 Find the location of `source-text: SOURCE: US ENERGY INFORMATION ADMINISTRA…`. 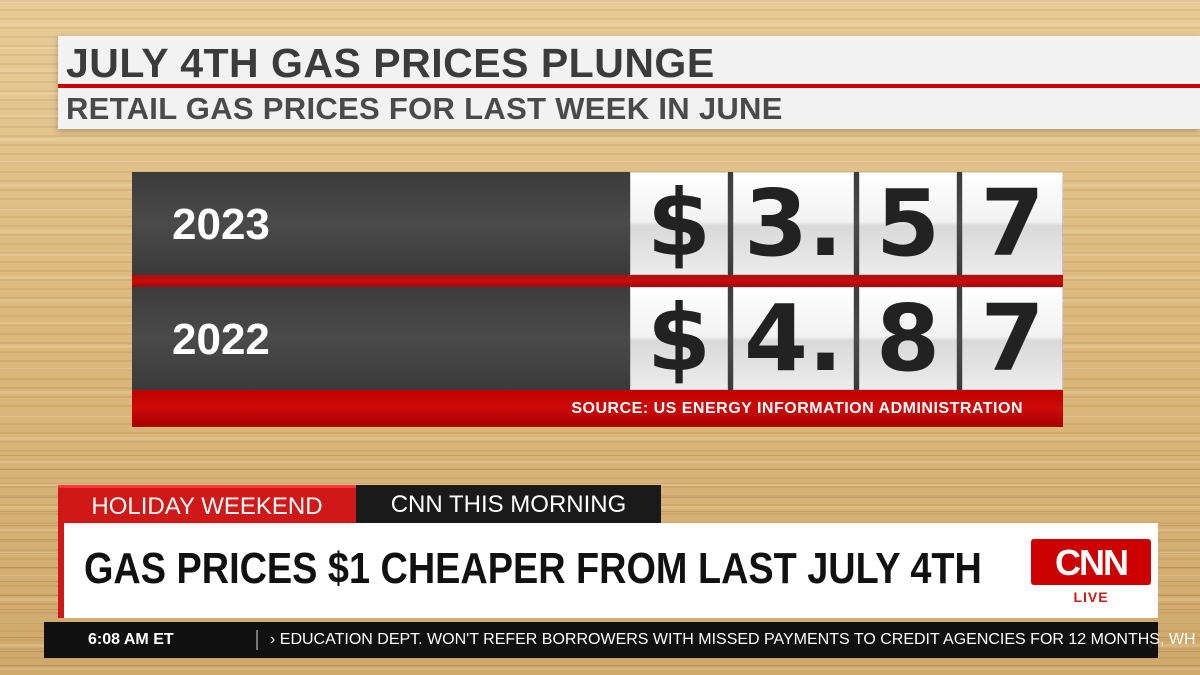

source-text: SOURCE: US ENERGY INFORMATION ADMINISTRA… is located at coordinates (797, 408).